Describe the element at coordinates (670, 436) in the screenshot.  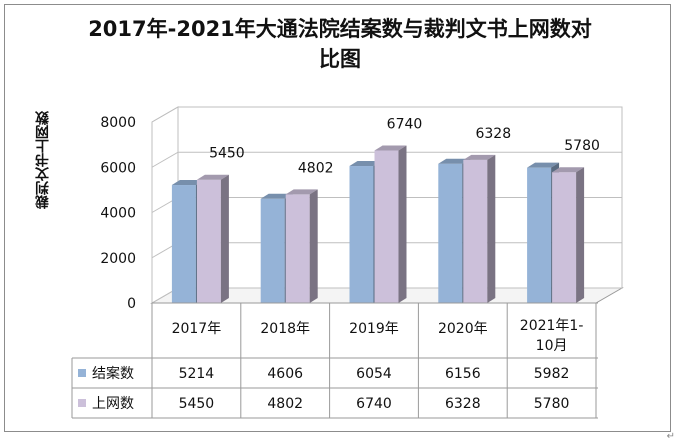
I see `paragraph-mark-icon: ↵` at that location.